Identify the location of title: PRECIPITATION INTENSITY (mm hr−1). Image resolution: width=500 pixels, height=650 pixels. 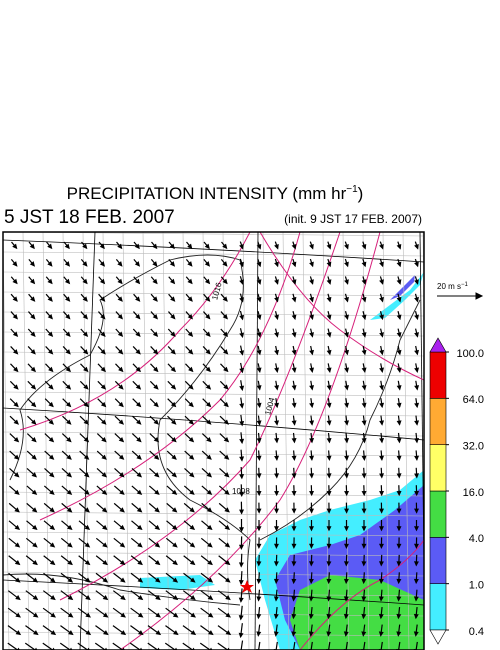
(215, 194).